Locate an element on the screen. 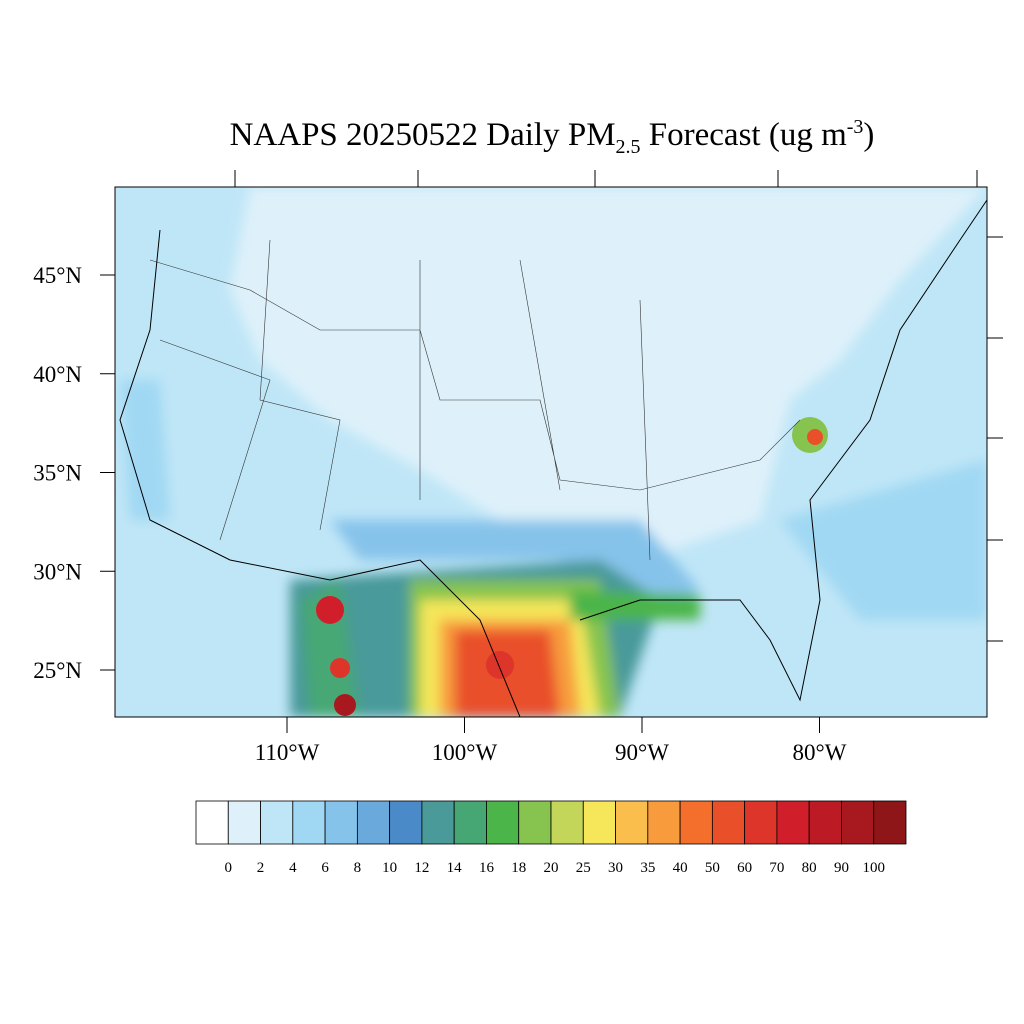 This screenshot has width=1024, height=1024. lon-label: 110°W is located at coordinates (287, 752).